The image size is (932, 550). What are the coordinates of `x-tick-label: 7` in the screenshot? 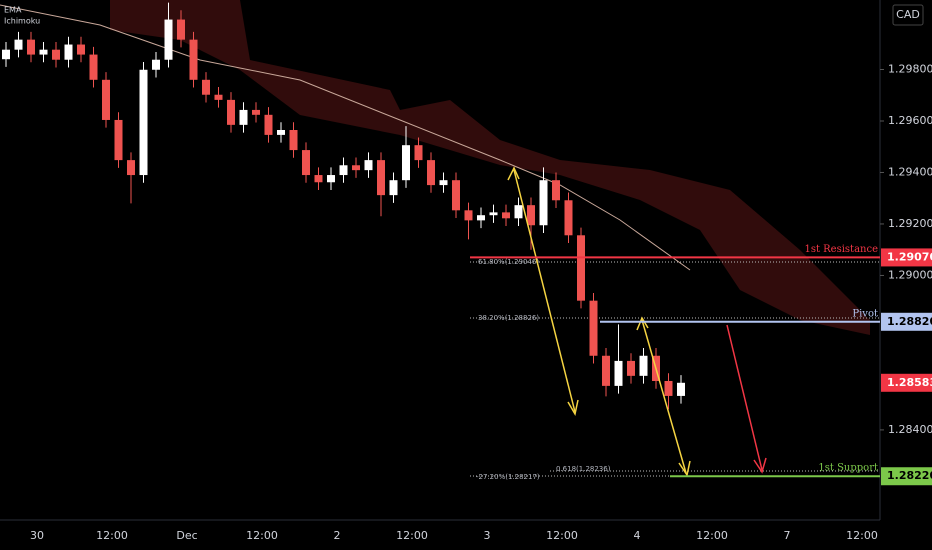 It's located at (787, 535).